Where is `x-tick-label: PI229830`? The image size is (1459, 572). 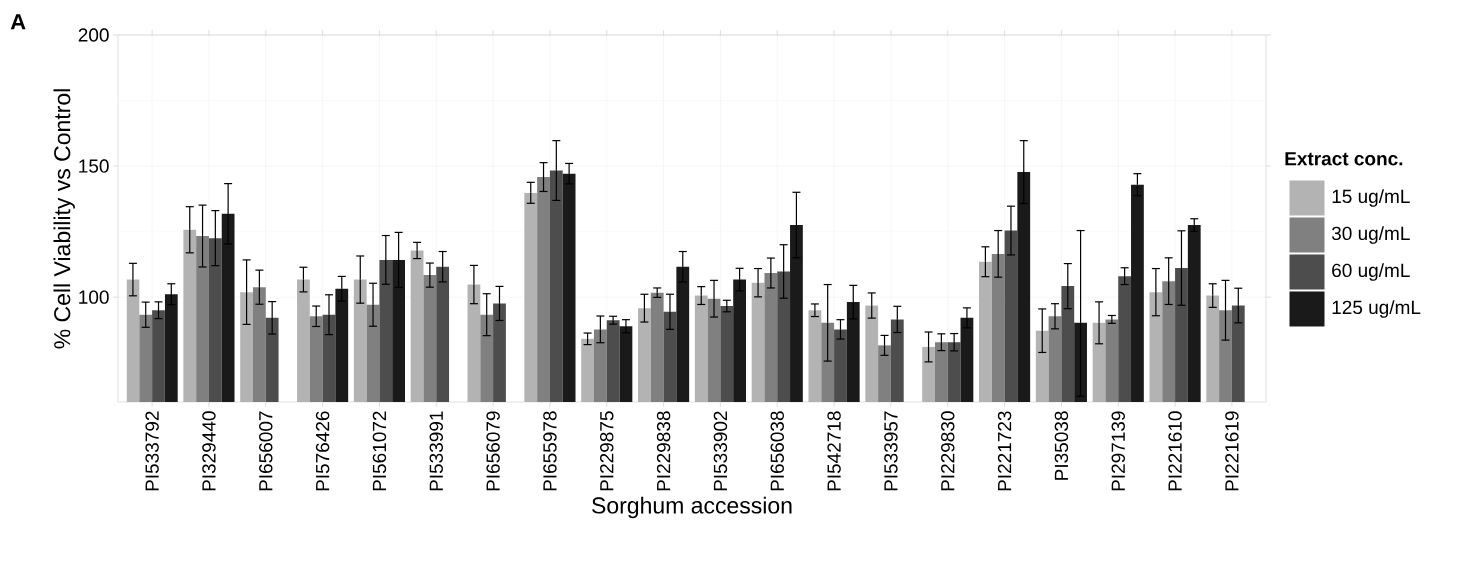 x-tick-label: PI229830 is located at coordinates (948, 451).